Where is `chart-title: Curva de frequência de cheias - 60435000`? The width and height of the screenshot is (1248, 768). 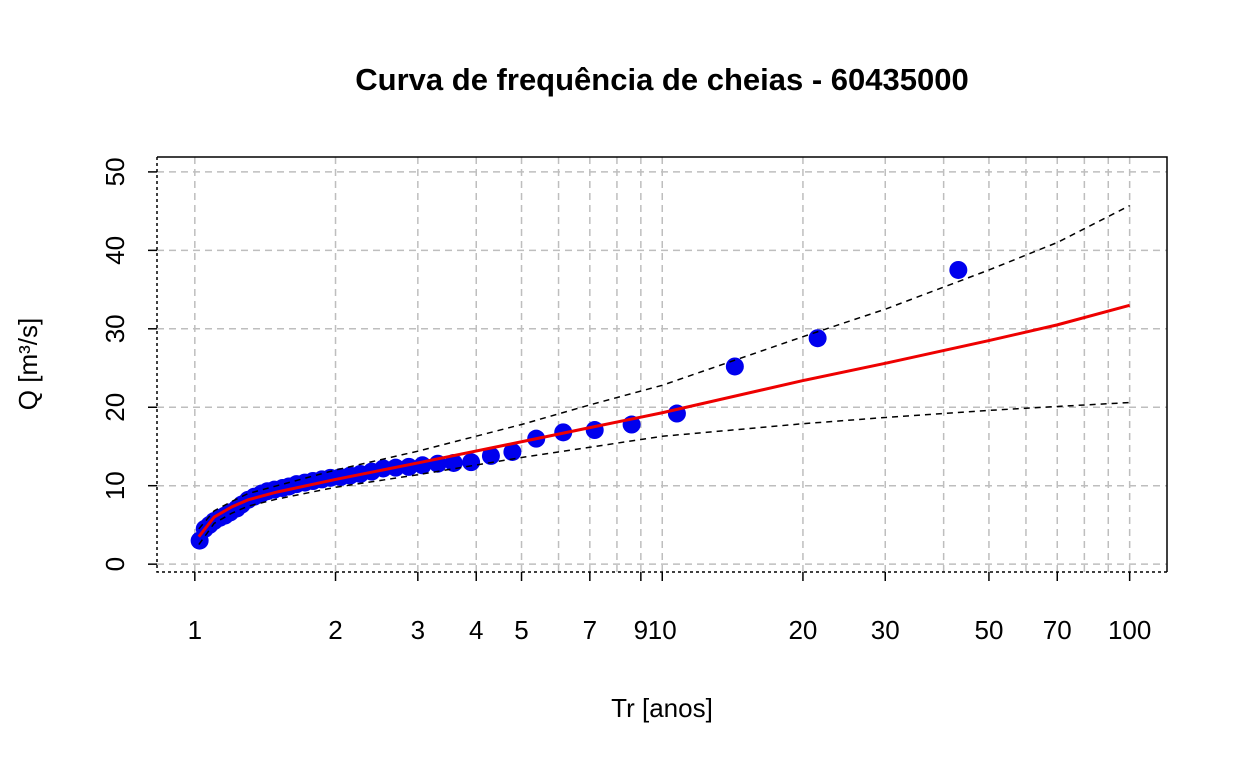 chart-title: Curva de frequência de cheias - 60435000 is located at coordinates (661, 79).